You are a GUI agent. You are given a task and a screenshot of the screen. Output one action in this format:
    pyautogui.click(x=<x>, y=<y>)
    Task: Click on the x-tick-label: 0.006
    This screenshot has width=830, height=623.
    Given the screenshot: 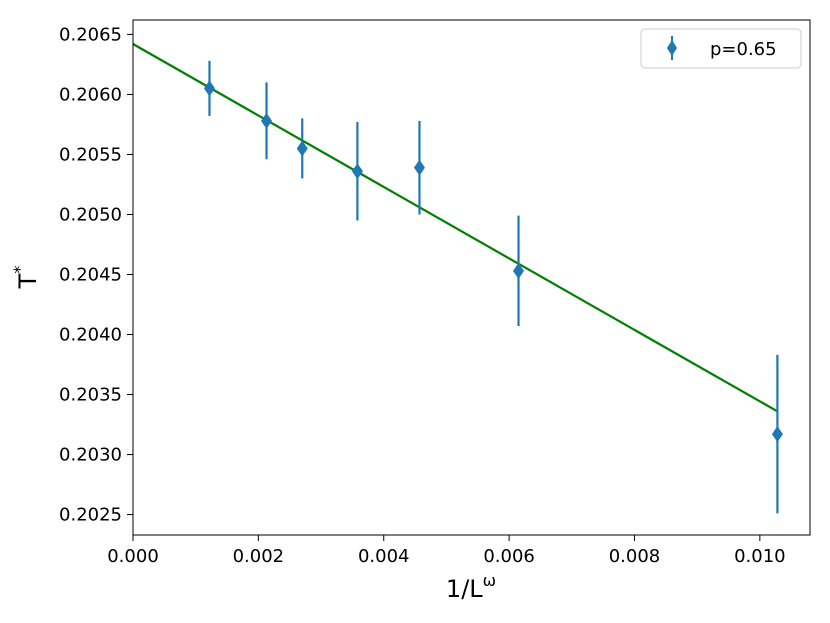 What is the action you would take?
    pyautogui.click(x=509, y=556)
    